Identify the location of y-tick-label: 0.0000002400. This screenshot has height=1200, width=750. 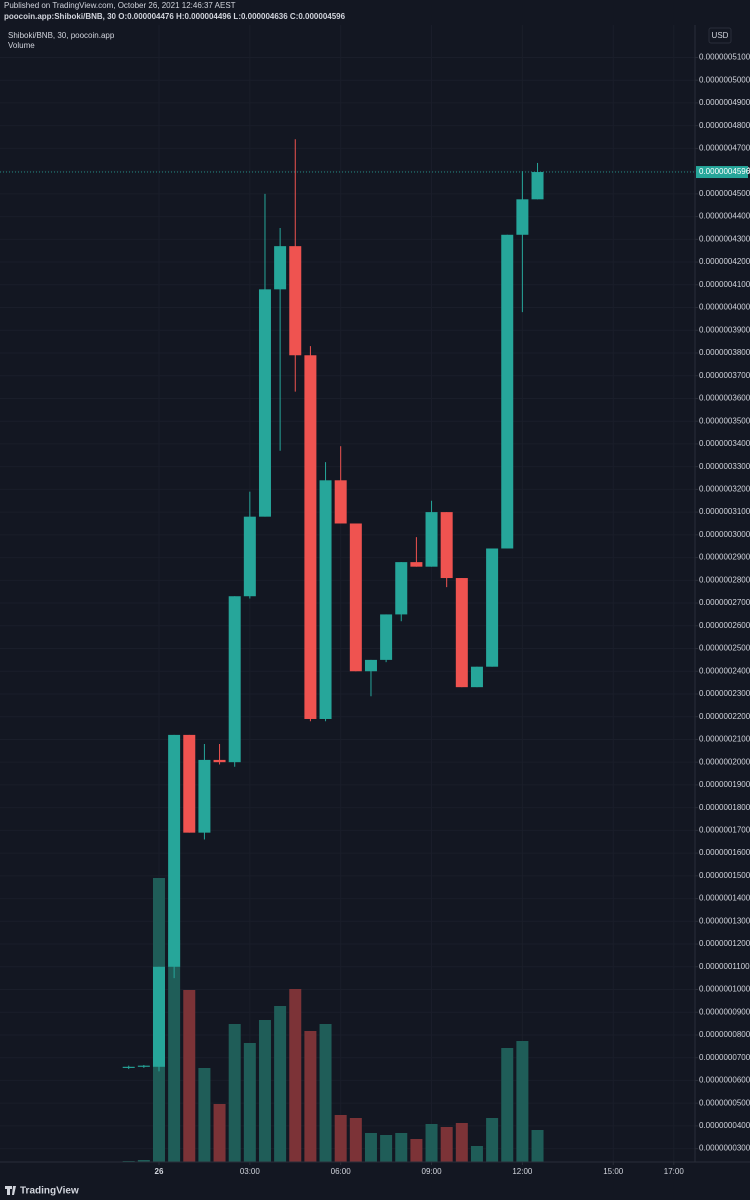
(724, 670).